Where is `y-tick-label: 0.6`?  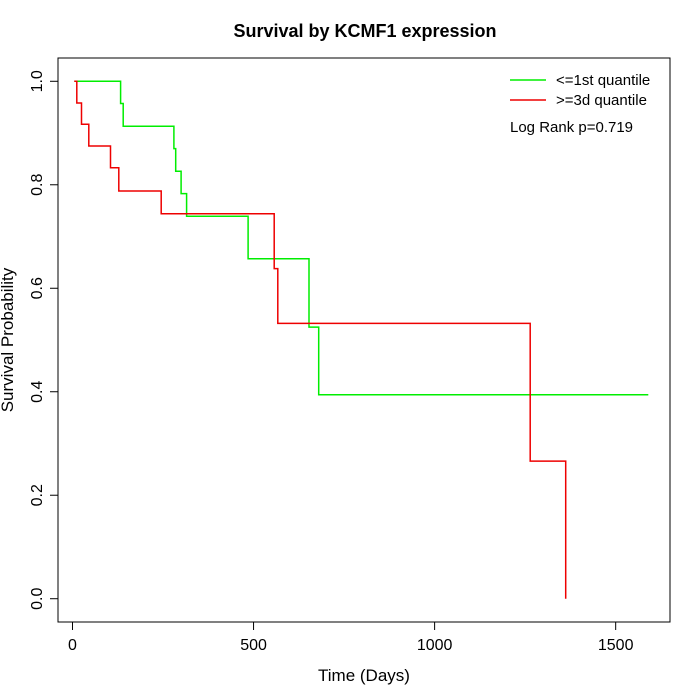
y-tick-label: 0.6 is located at coordinates (37, 288).